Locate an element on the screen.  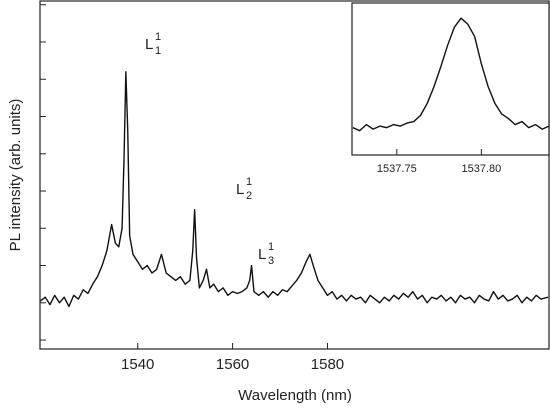
peak-label-sub: 1 is located at coordinates (158, 51).